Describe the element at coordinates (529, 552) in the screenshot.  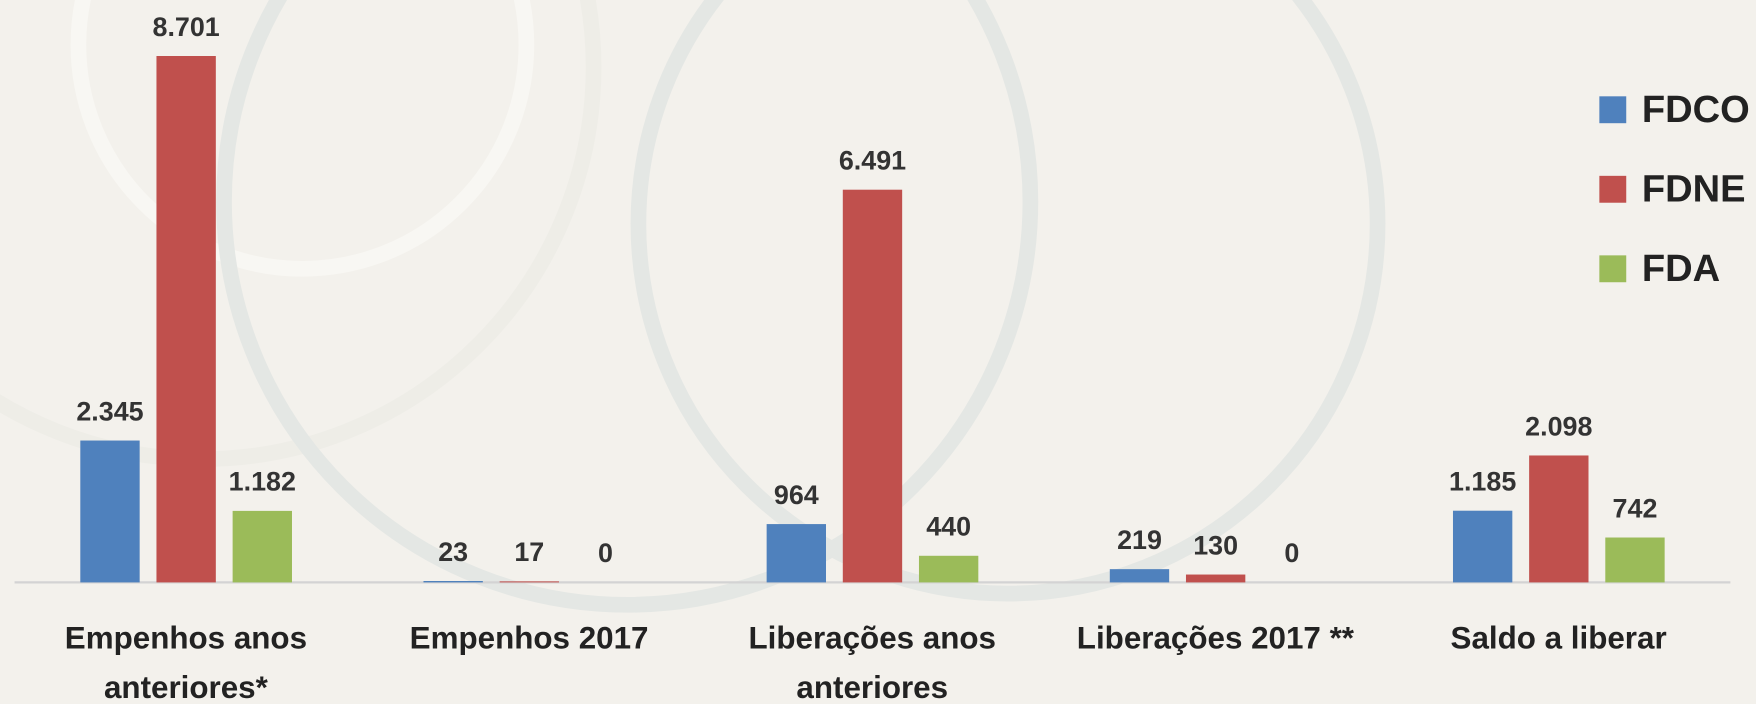
I see `data-label: 17` at that location.